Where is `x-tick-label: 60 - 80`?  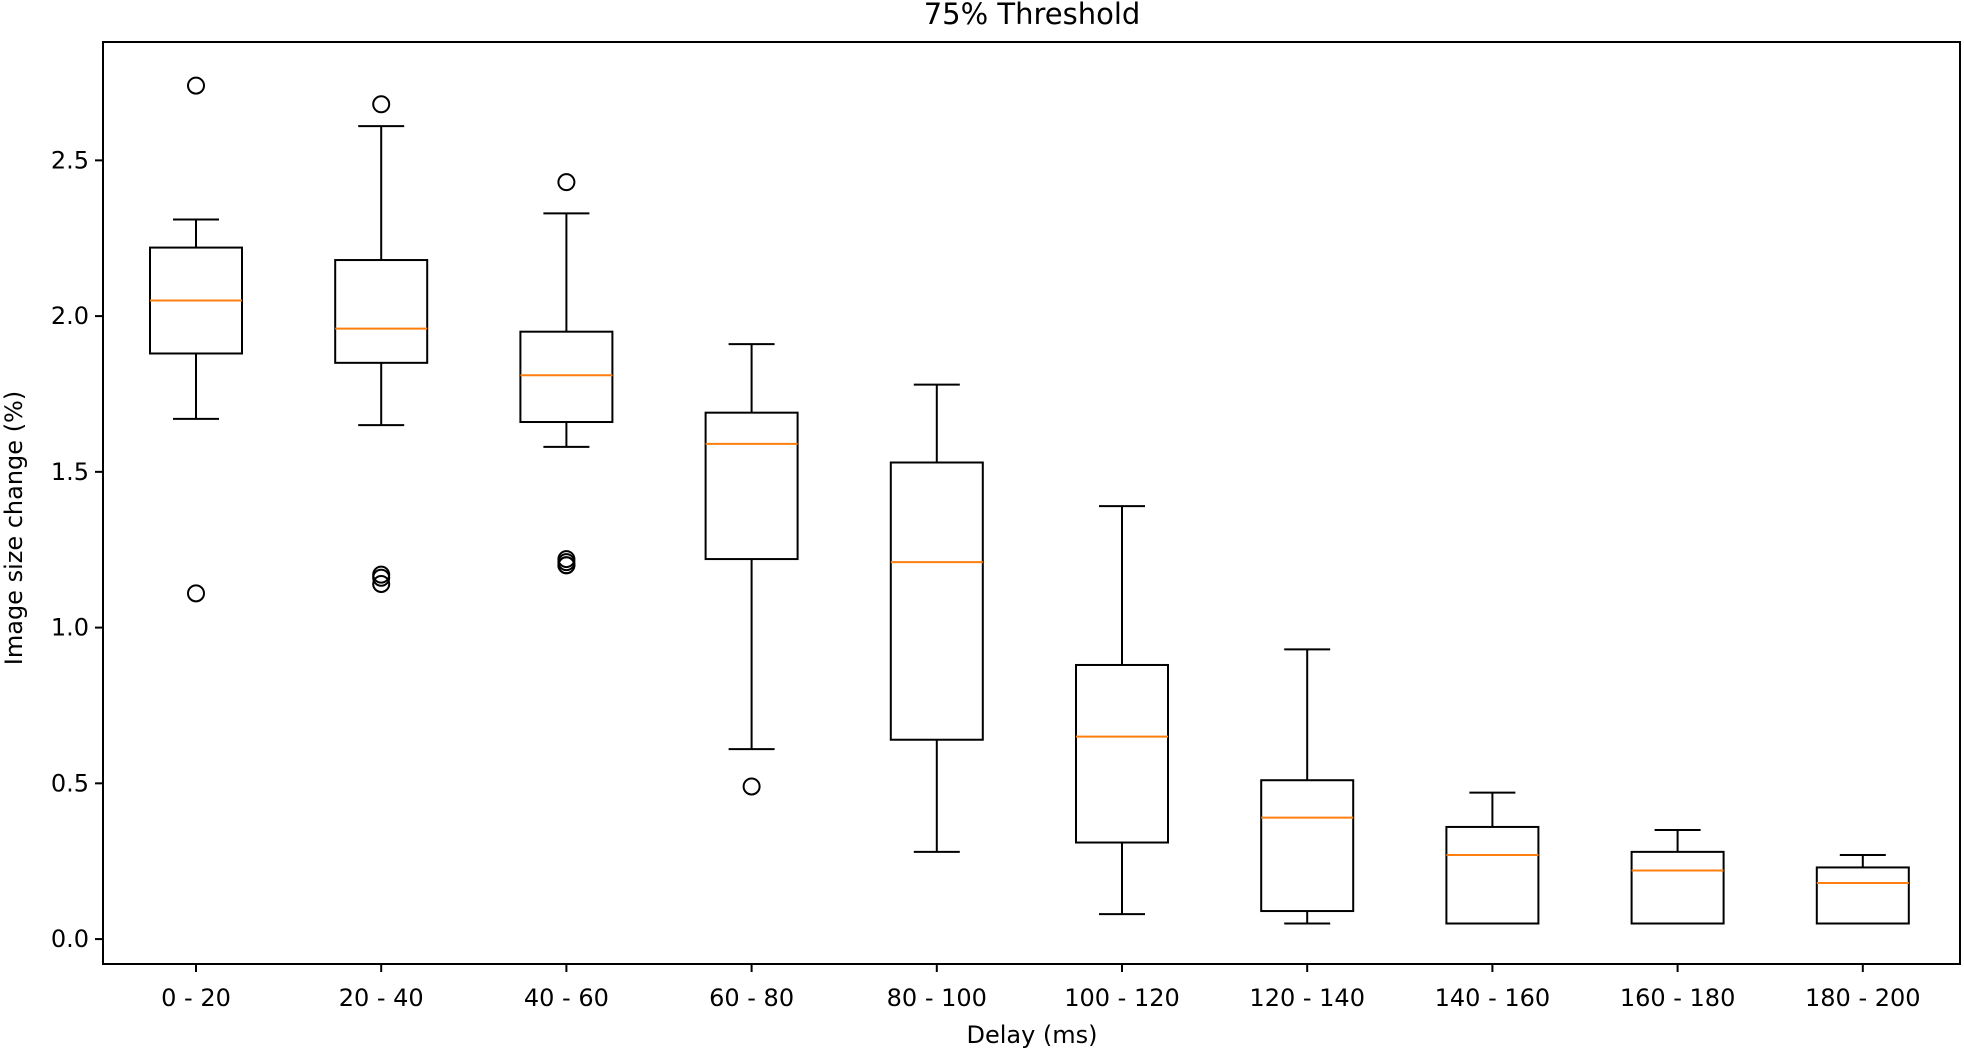
x-tick-label: 60 - 80 is located at coordinates (751, 998).